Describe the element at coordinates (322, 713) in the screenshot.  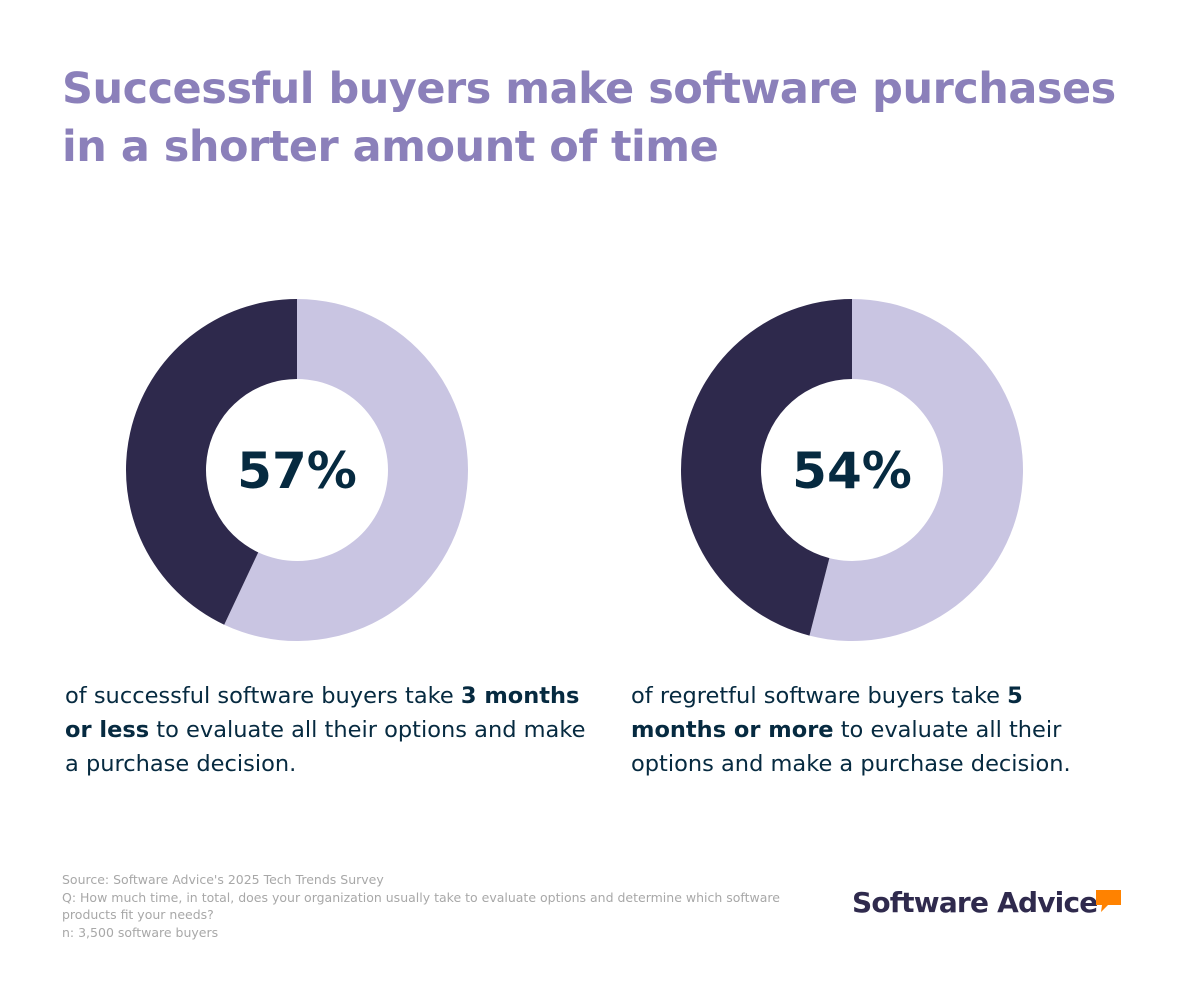
I see `caption-highlight: 3 months or less` at that location.